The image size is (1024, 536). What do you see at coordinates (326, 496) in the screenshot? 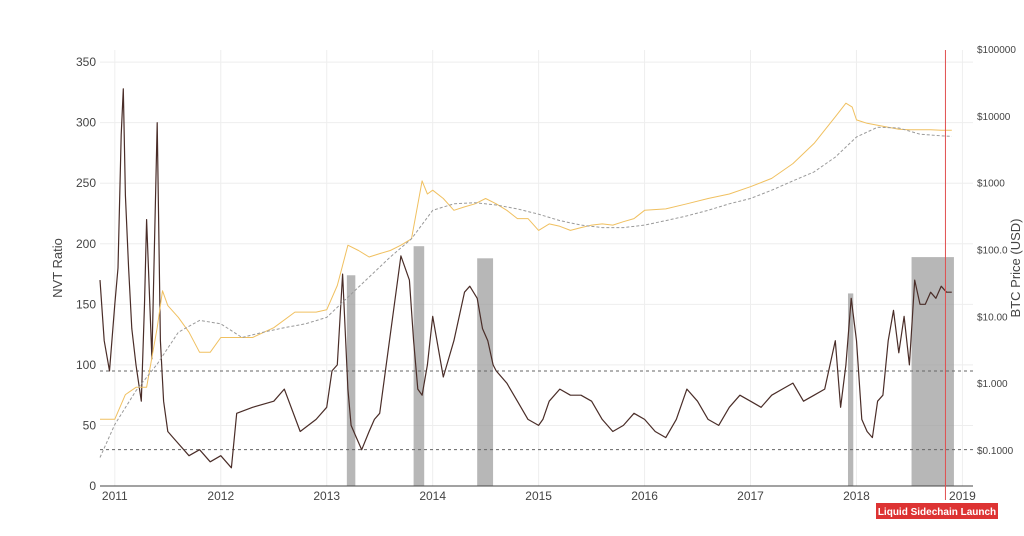
I see `x-tick-label: 2013` at bounding box center [326, 496].